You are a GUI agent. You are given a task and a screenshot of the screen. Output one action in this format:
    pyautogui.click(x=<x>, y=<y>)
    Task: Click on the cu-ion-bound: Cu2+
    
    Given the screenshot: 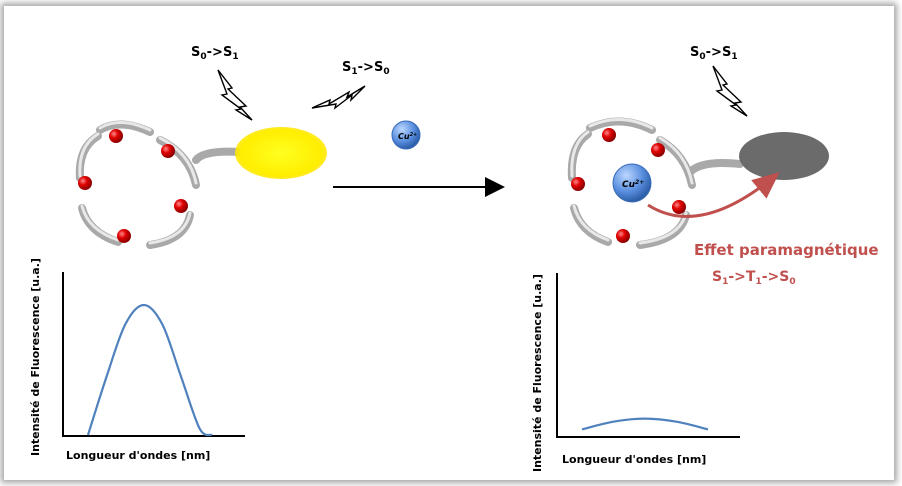 What is the action you would take?
    pyautogui.click(x=632, y=183)
    